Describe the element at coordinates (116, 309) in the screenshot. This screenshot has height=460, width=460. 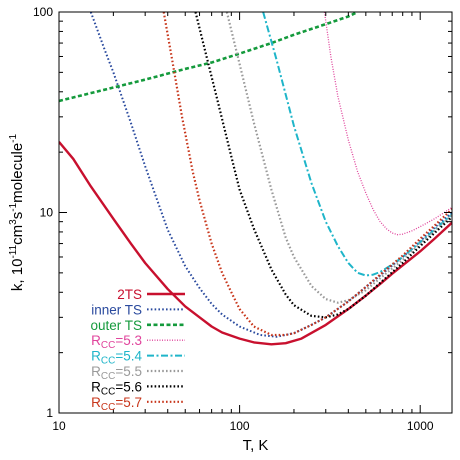
I see `legend-label-1: inner TS` at that location.